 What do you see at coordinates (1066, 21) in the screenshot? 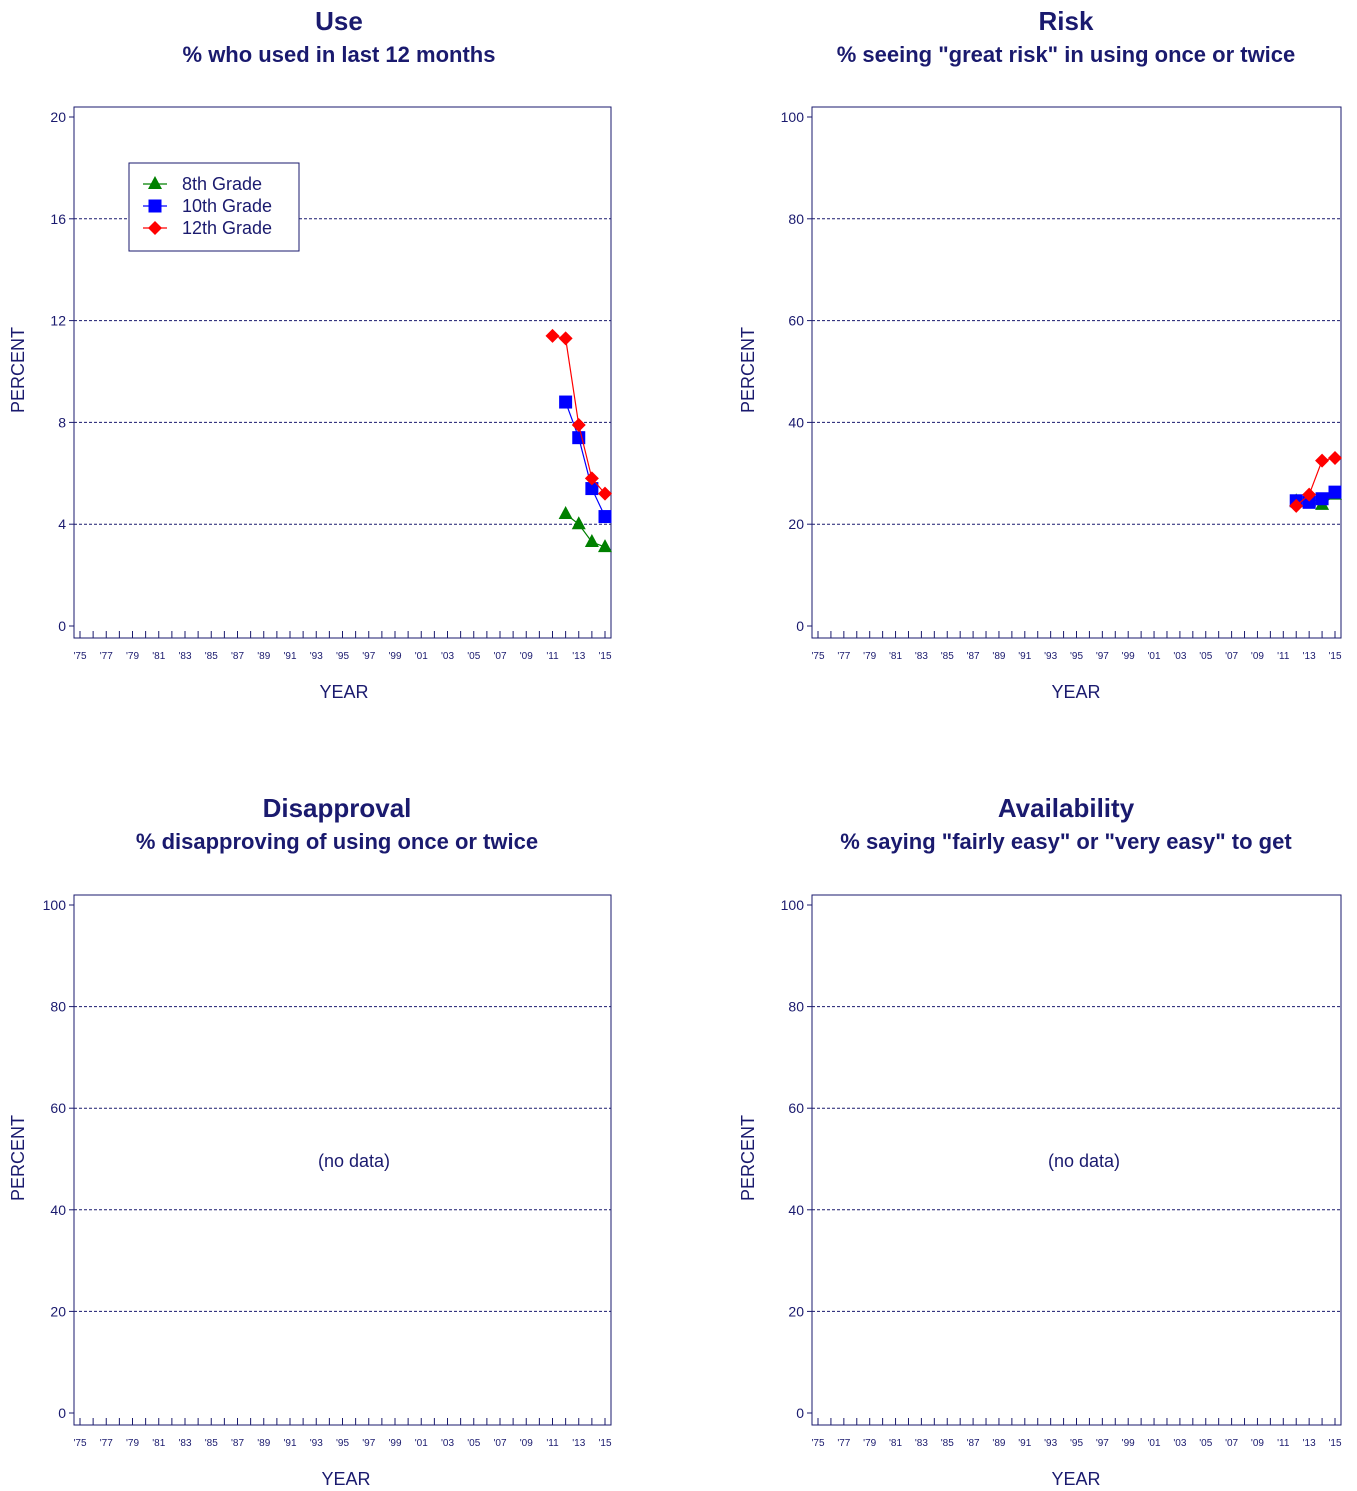
I see `chart-title: Risk` at bounding box center [1066, 21].